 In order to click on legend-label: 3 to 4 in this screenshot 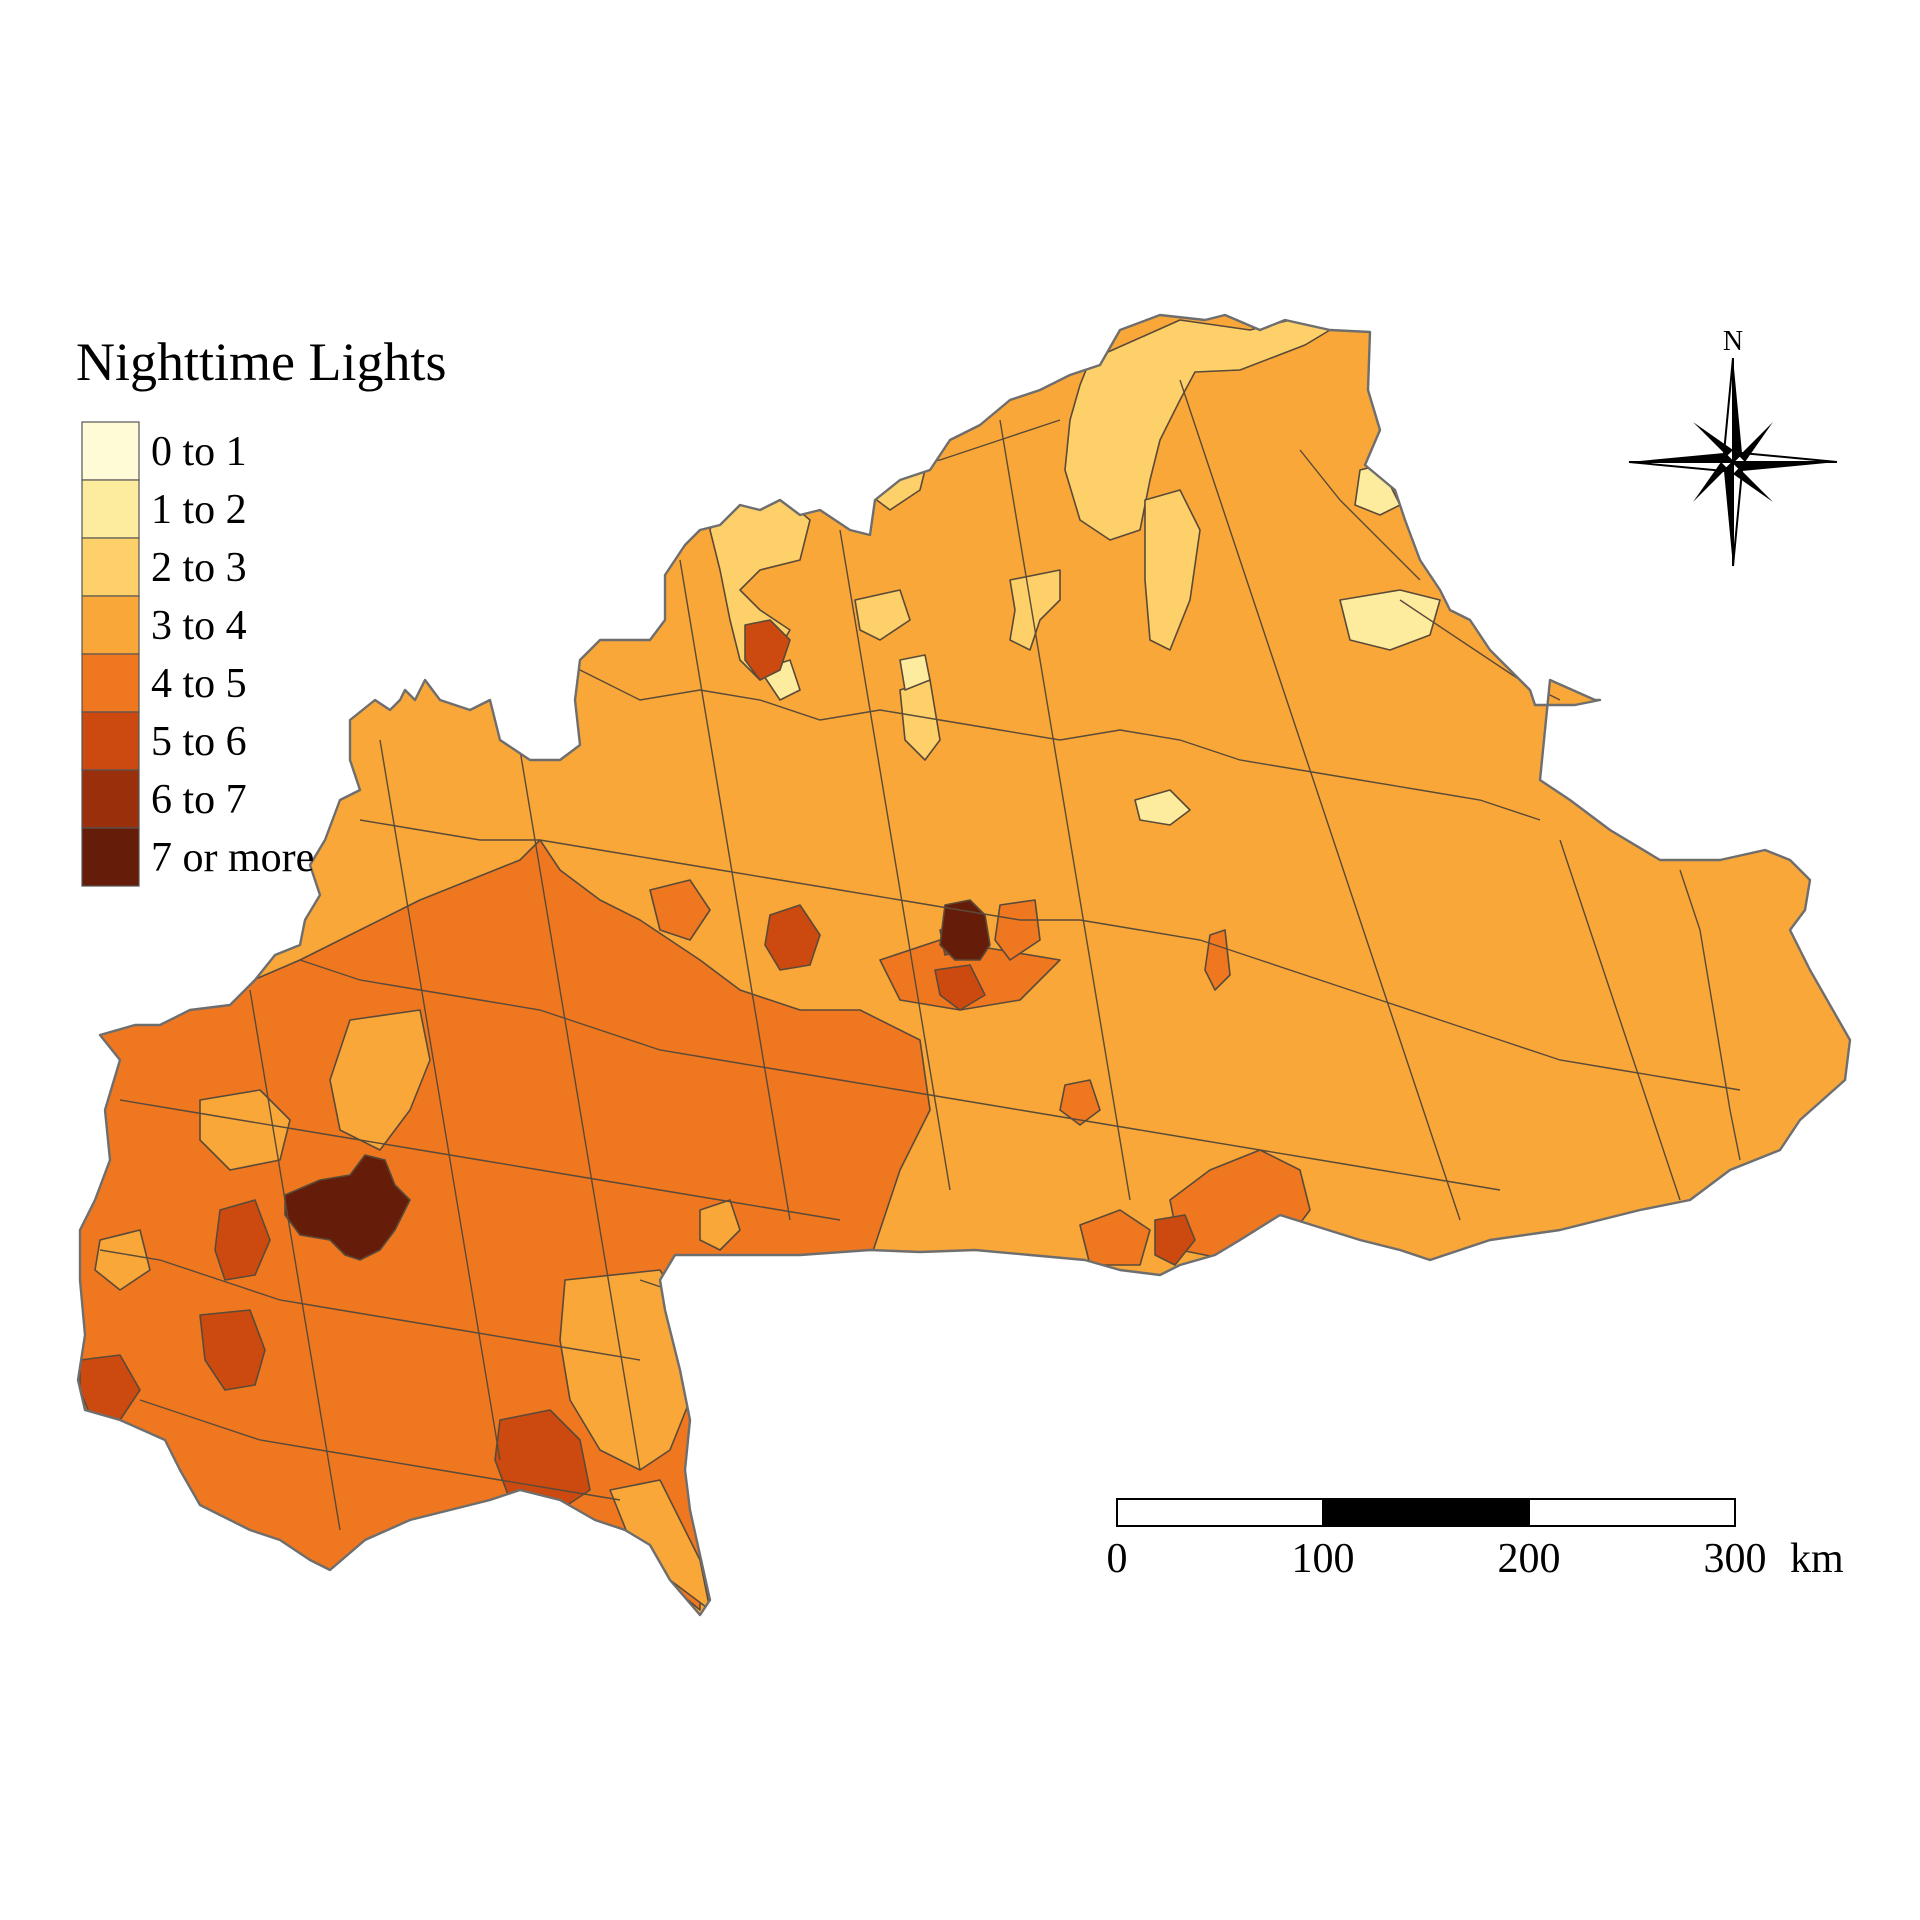, I will do `click(199, 626)`.